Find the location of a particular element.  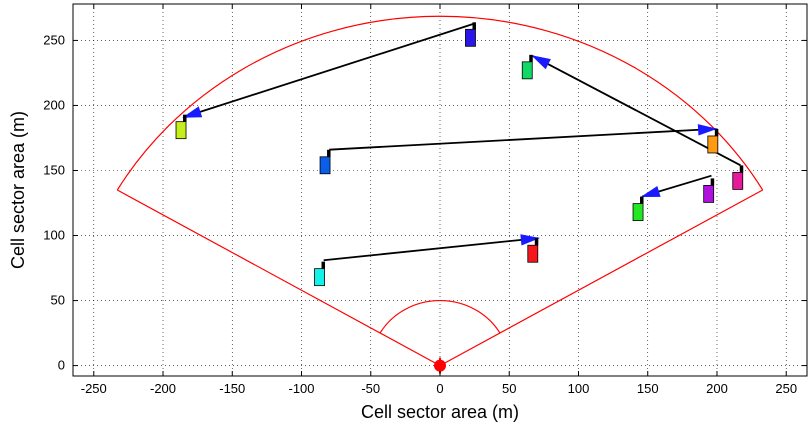

sector-inner-arc is located at coordinates (440, 317).